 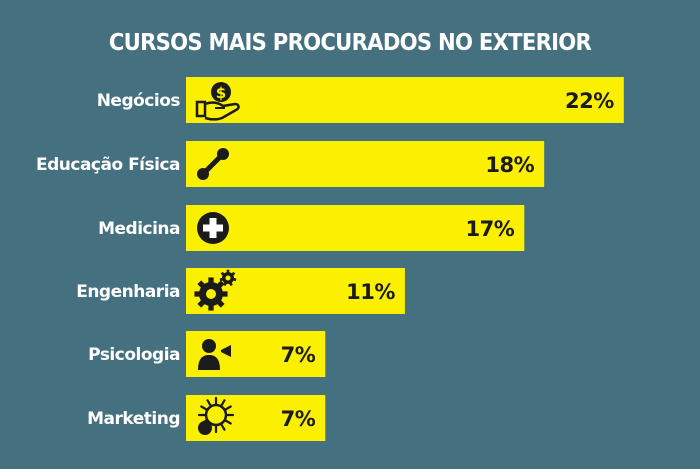 I want to click on value-label: 22%, so click(x=589, y=101).